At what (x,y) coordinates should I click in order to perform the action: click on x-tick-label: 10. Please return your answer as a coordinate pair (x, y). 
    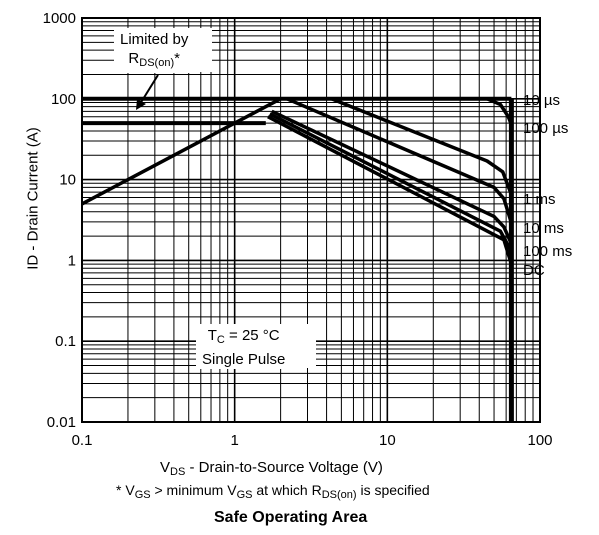
    Looking at the image, I should click on (387, 440).